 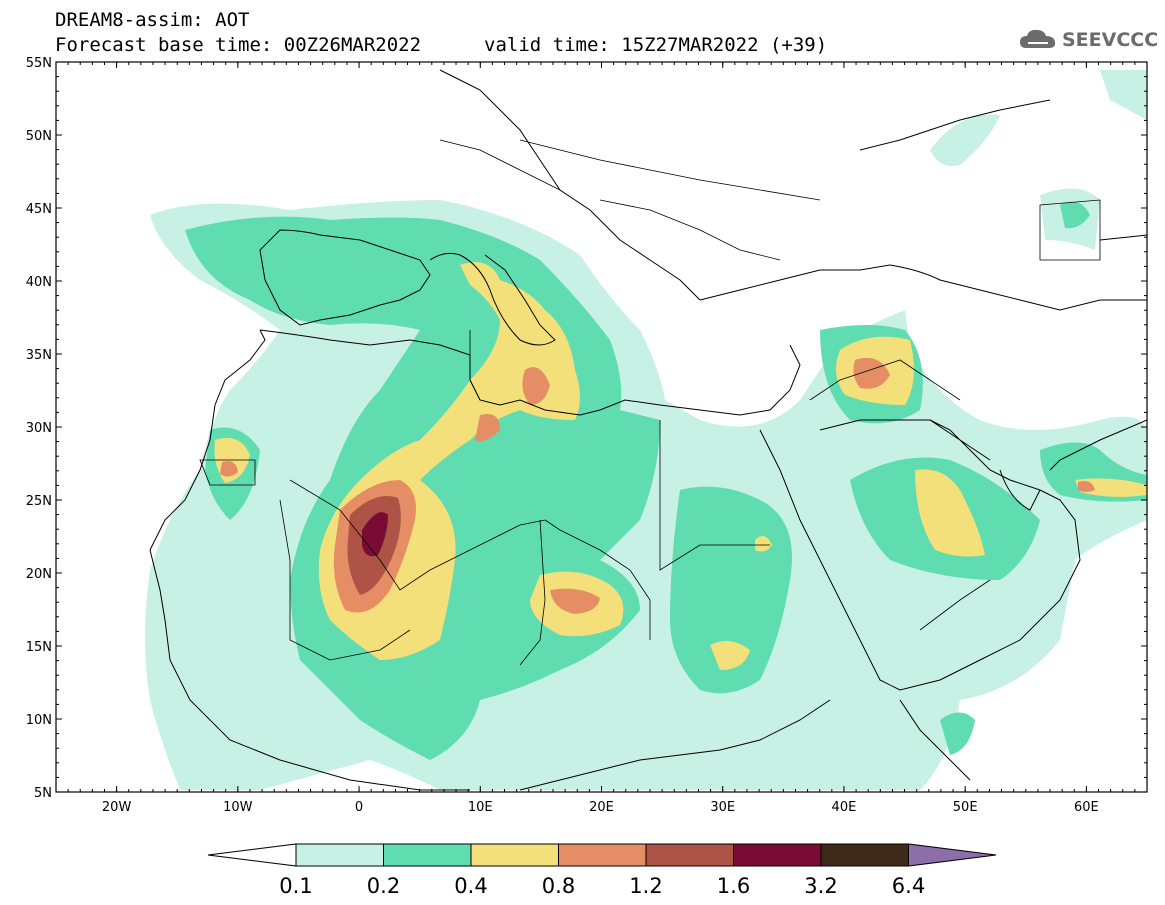 What do you see at coordinates (645, 886) in the screenshot?
I see `colorbar-level-label: 1.2` at bounding box center [645, 886].